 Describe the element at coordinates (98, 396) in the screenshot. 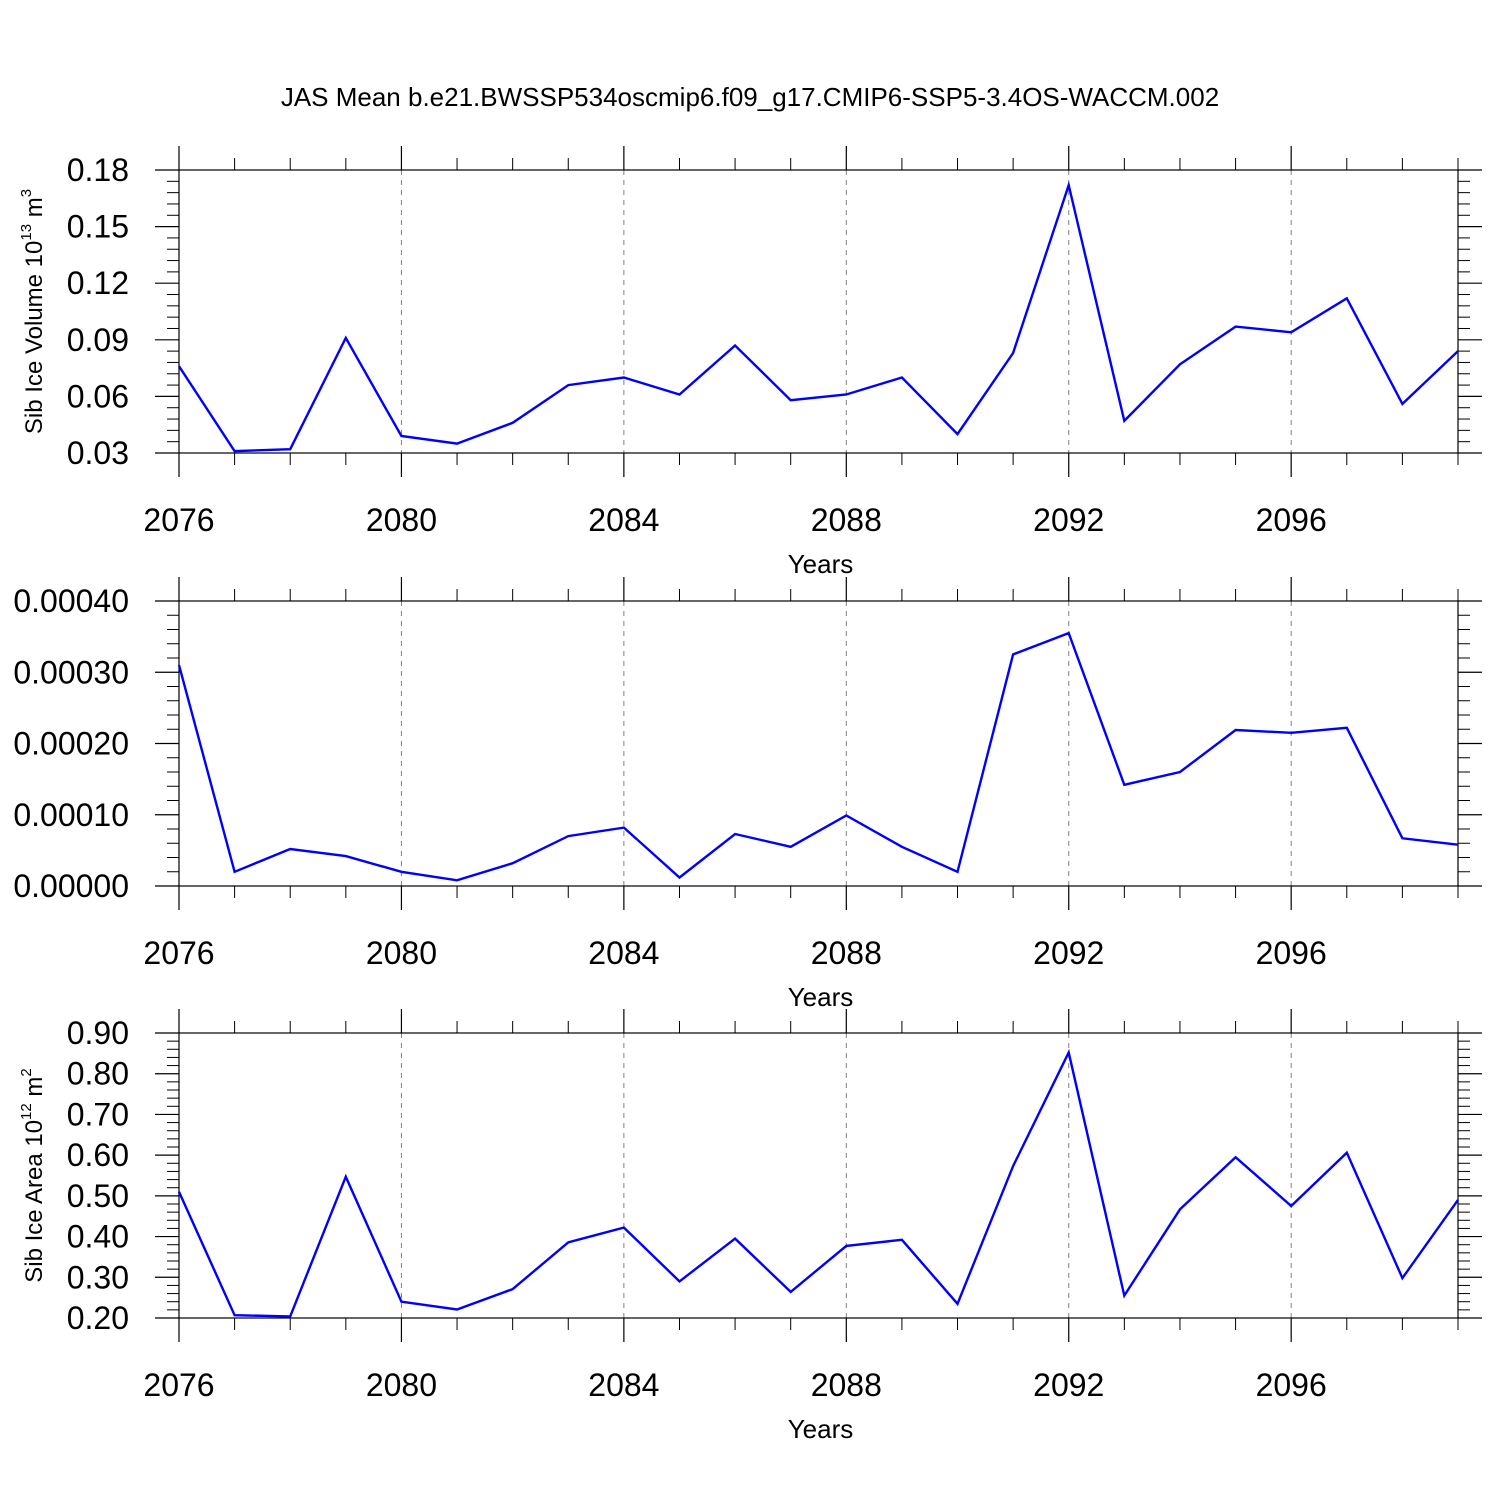

I see `y-tick-label: 0.06` at that location.